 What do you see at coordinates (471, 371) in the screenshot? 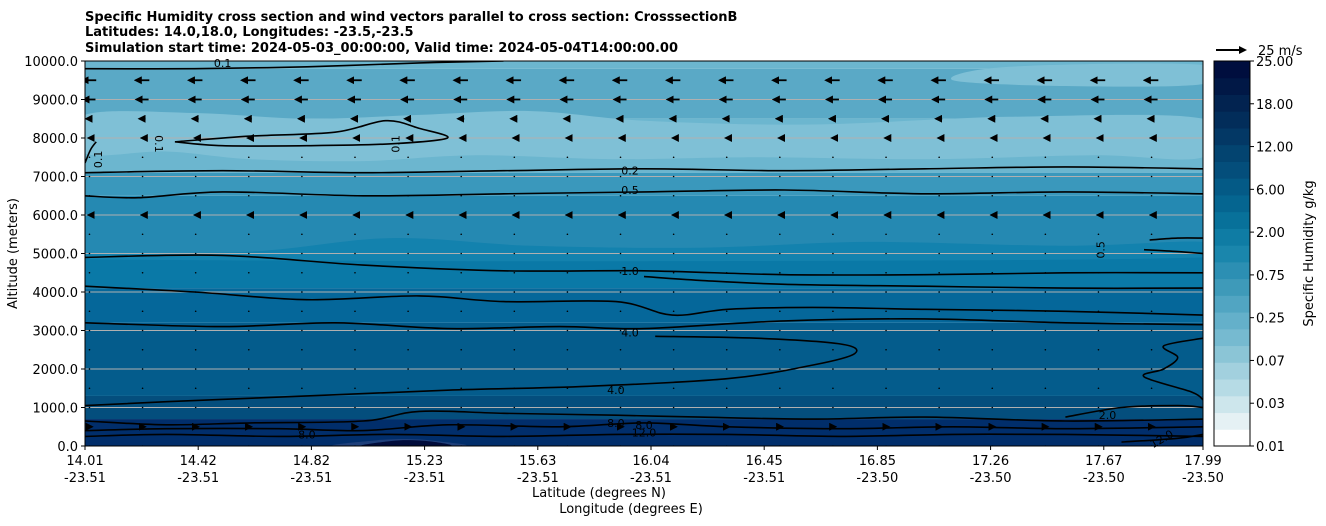
I see `contour-line-4.0` at bounding box center [471, 371].